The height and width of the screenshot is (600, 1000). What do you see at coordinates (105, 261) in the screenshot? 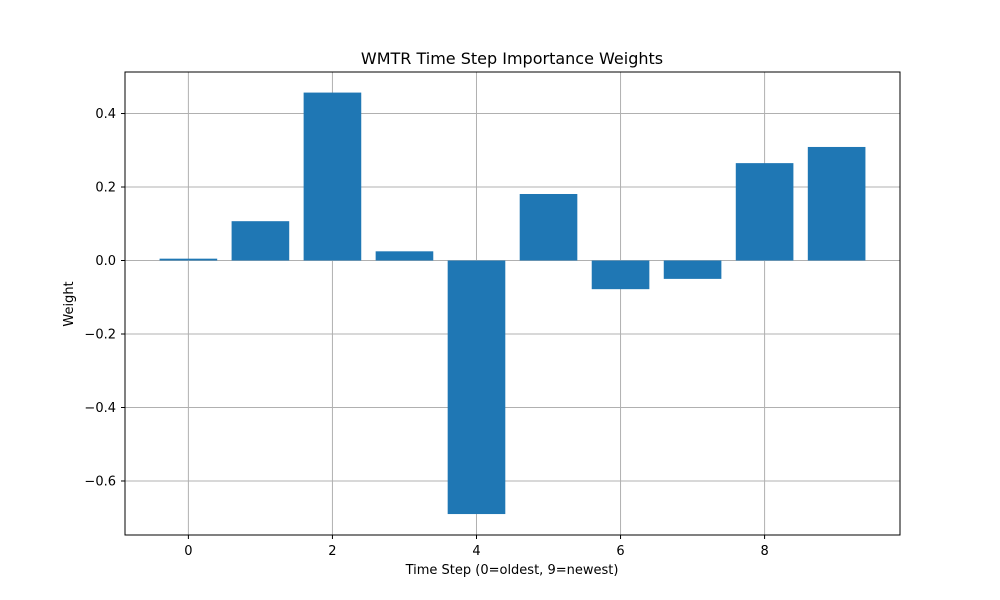
I see `y-tick-label: 0.0` at bounding box center [105, 261].